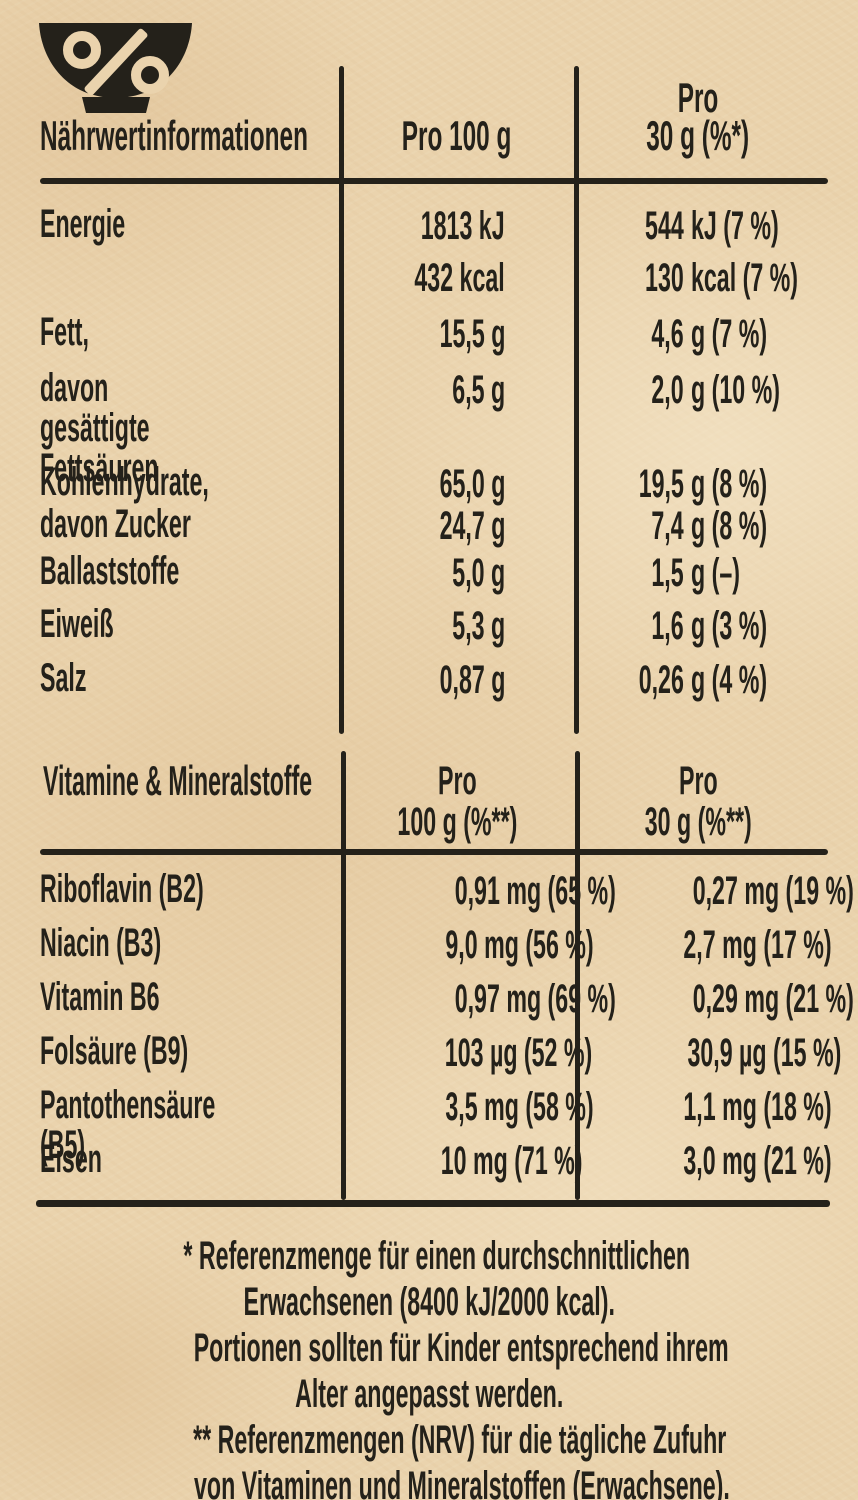 This screenshot has height=1500, width=858. I want to click on value-per-100g: 103 µg (52 %), so click(518, 1053).